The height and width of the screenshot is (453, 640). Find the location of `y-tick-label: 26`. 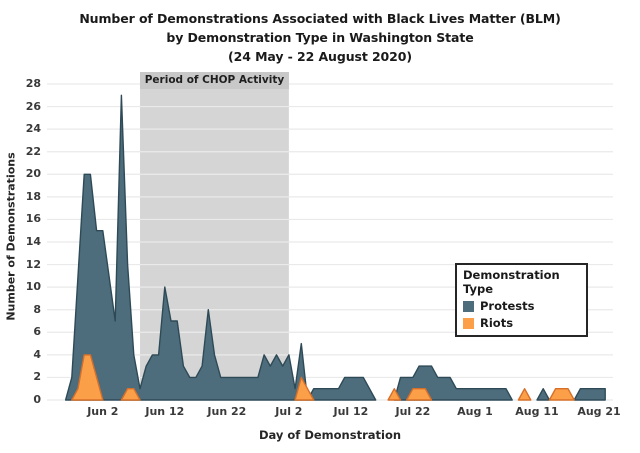

y-tick-label: 26 is located at coordinates (33, 106).